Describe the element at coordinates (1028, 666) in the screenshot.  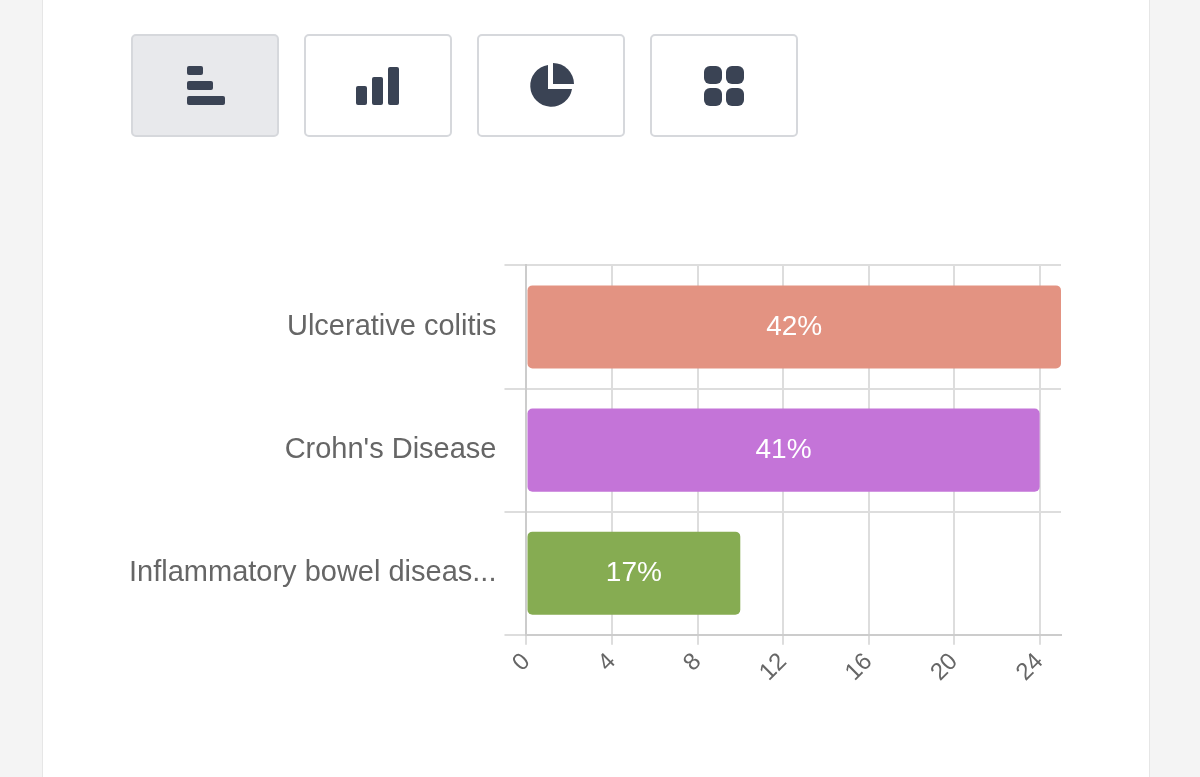
I see `x-tick-label: 24` at that location.